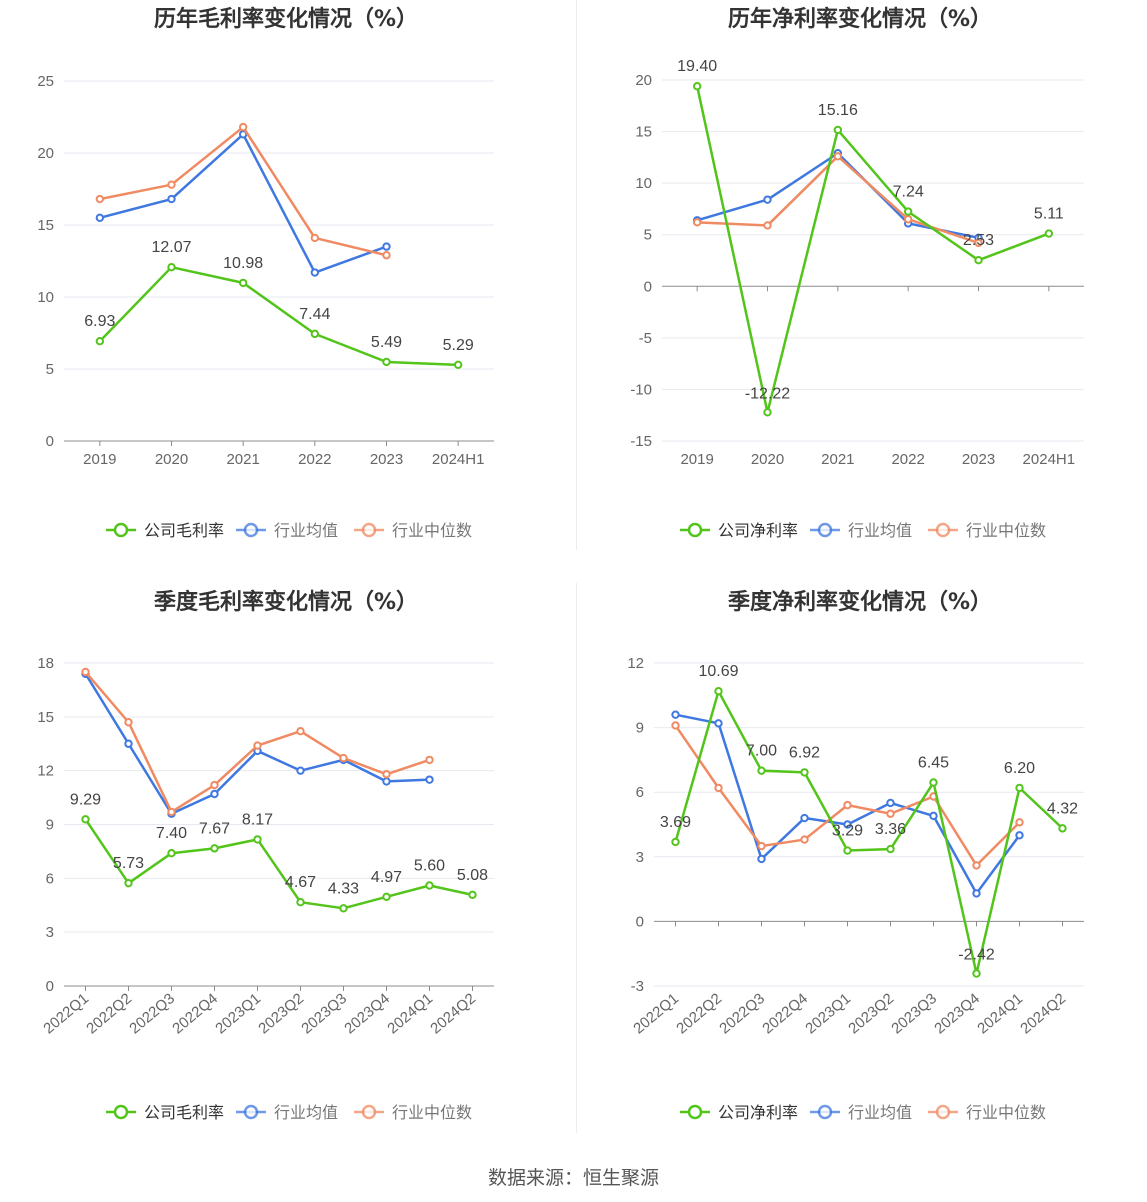 The width and height of the screenshot is (1147, 1202). Describe the element at coordinates (933, 763) in the screenshot. I see `data-label: 6.45` at that location.